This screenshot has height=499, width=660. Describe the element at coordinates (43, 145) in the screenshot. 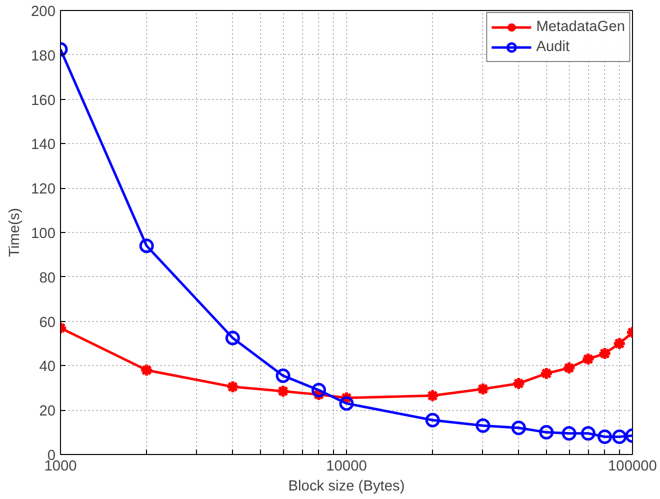

I see `y-tick-label: 140` at that location.